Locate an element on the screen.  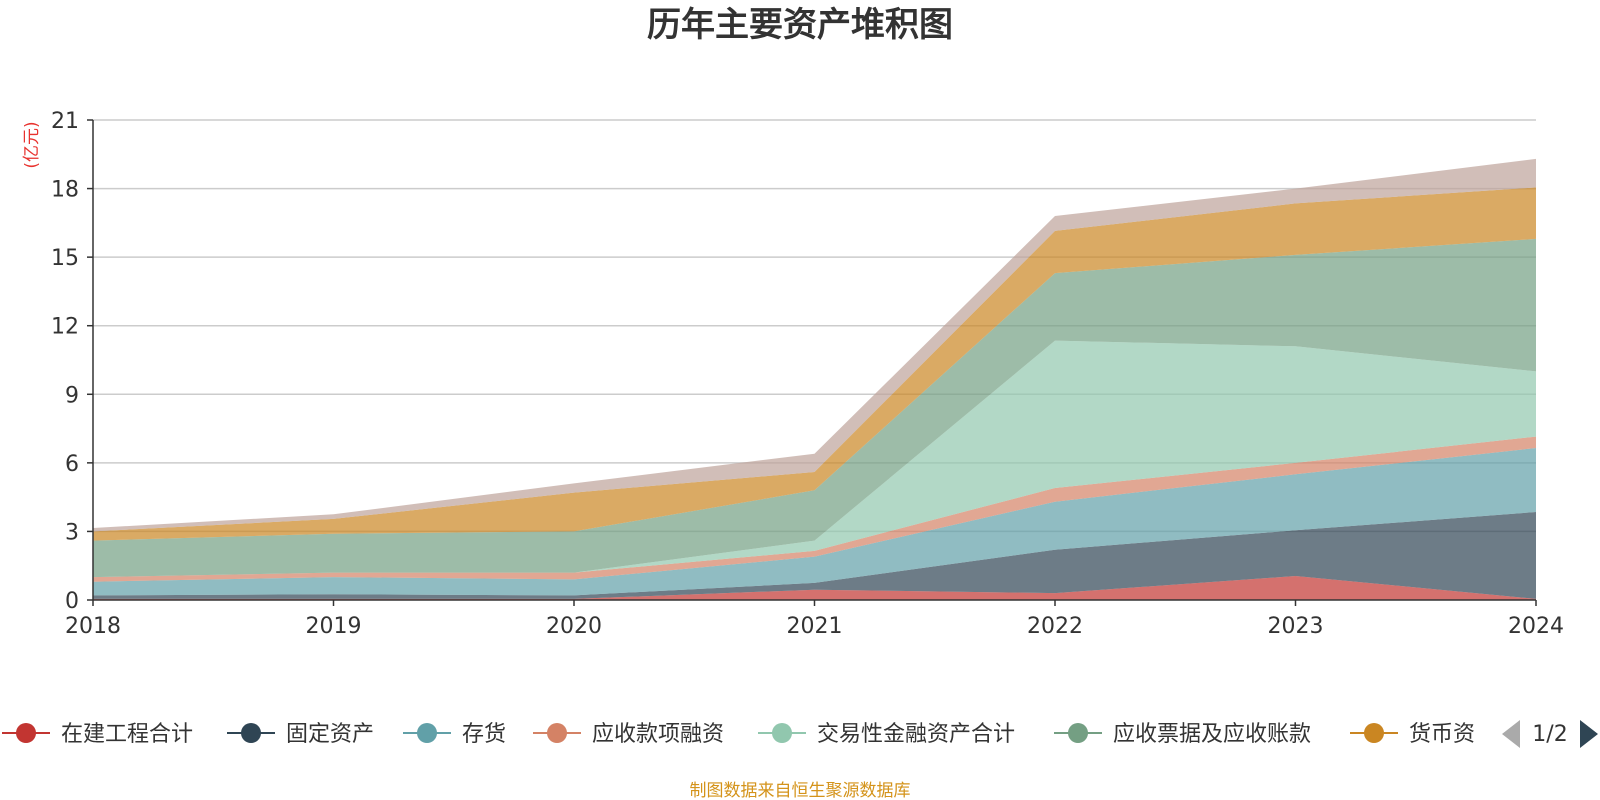
legend-item: 货币资 is located at coordinates (1412, 734).